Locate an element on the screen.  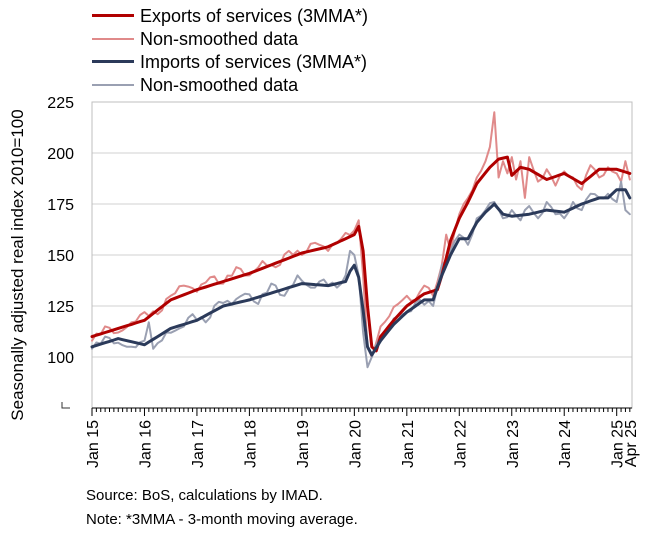
x-tick-label: Jan 20 is located at coordinates (355, 444).